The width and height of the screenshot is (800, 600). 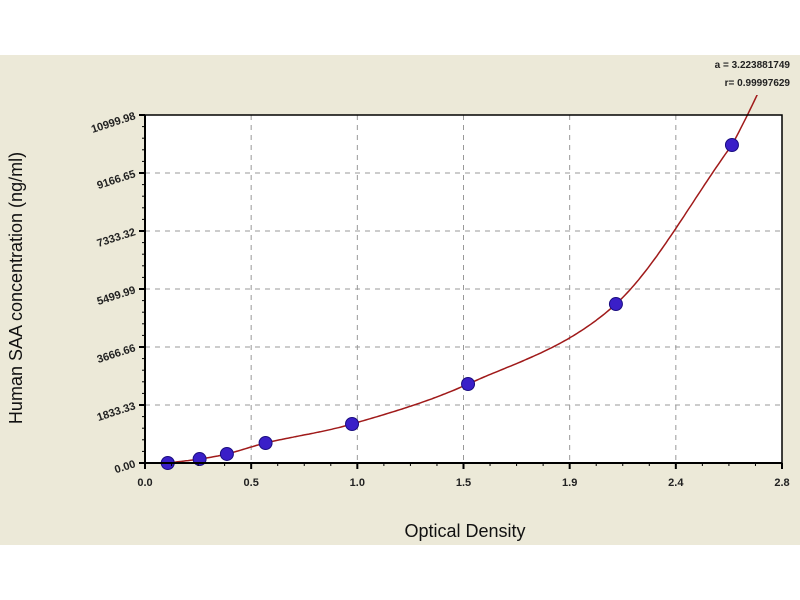 I want to click on x-tick-label: 1.0, so click(x=357, y=483).